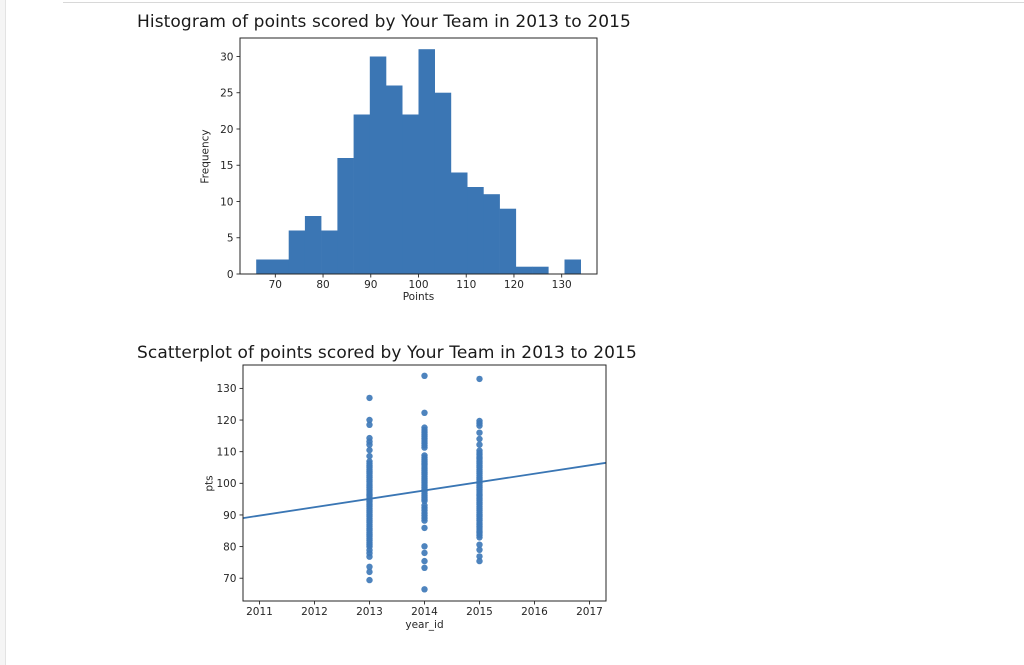 The height and width of the screenshot is (665, 1024). I want to click on y-tick-label: 0, so click(230, 275).